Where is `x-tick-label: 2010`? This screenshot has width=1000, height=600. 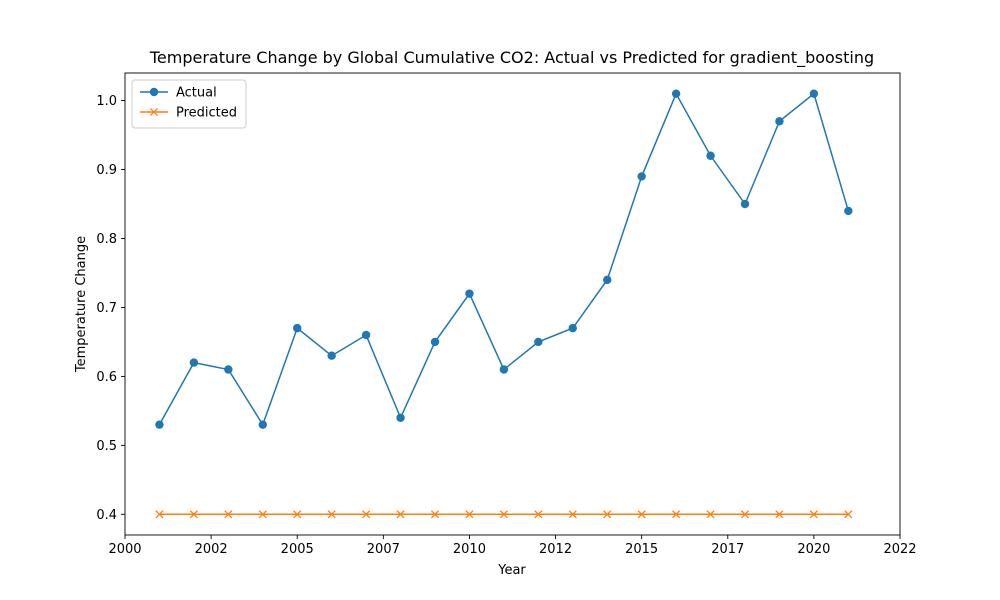 x-tick-label: 2010 is located at coordinates (469, 549).